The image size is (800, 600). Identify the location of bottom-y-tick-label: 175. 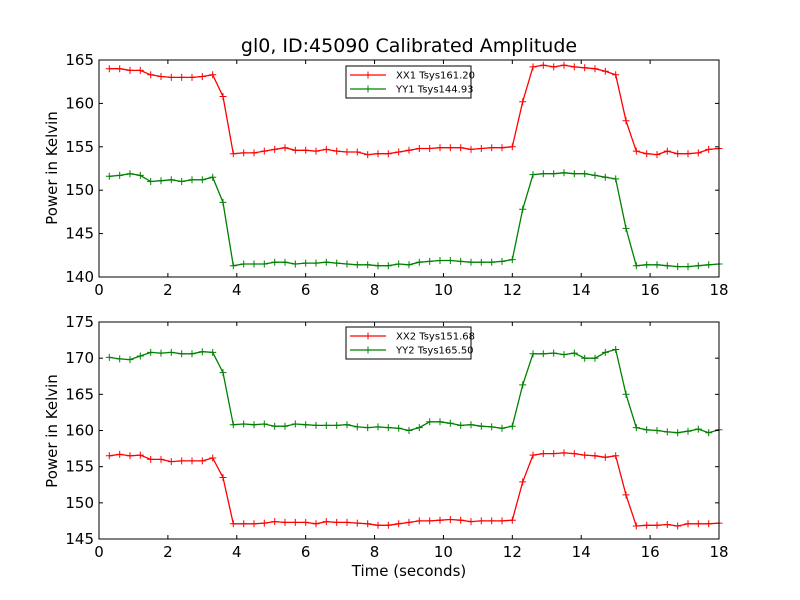
(79, 322).